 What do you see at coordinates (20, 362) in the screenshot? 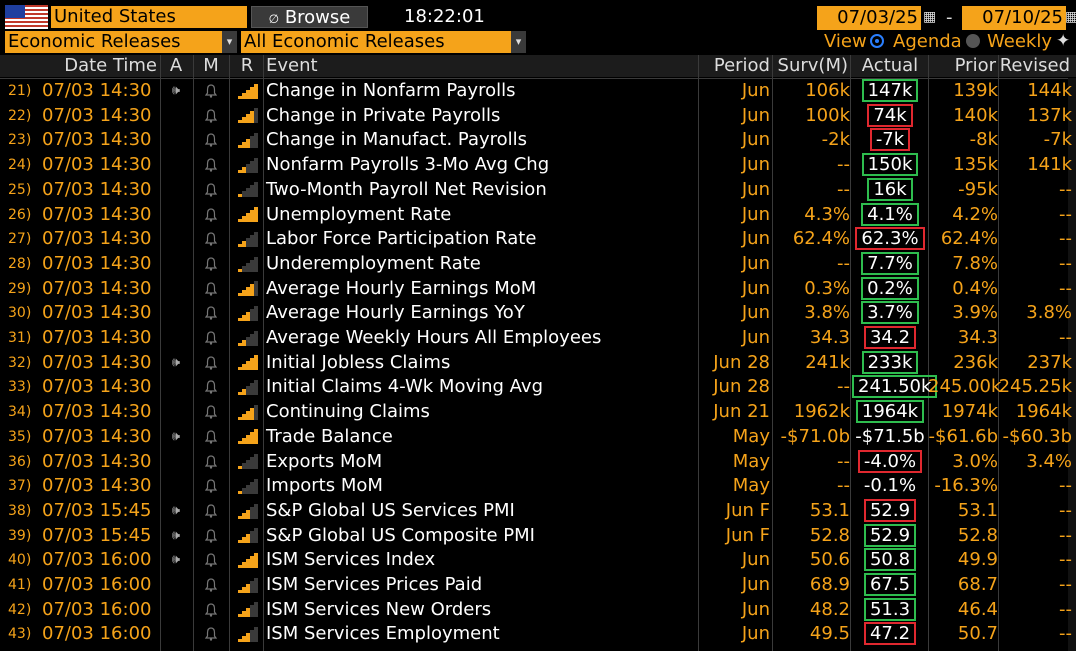
I see `row-index: 32)` at bounding box center [20, 362].